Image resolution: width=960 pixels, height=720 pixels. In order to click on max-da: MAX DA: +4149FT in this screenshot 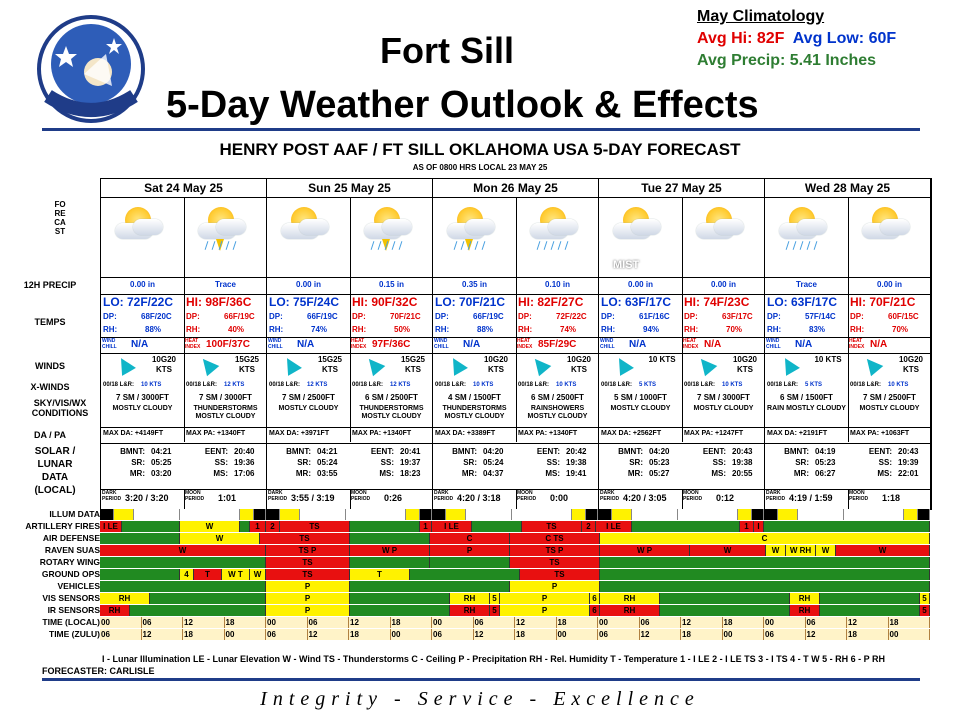, I will do `click(133, 433)`.